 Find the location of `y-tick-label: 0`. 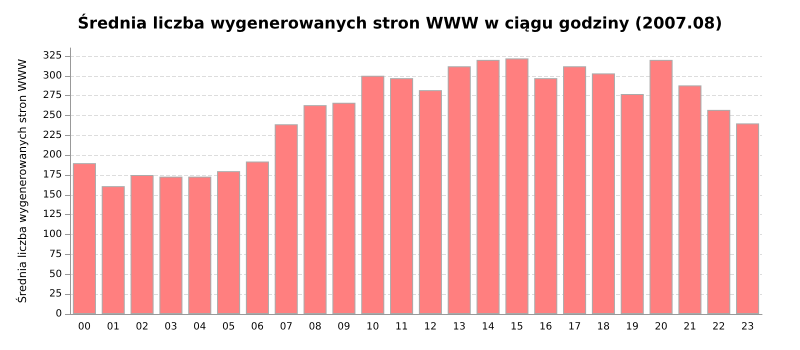

y-tick-label: 0 is located at coordinates (59, 314).